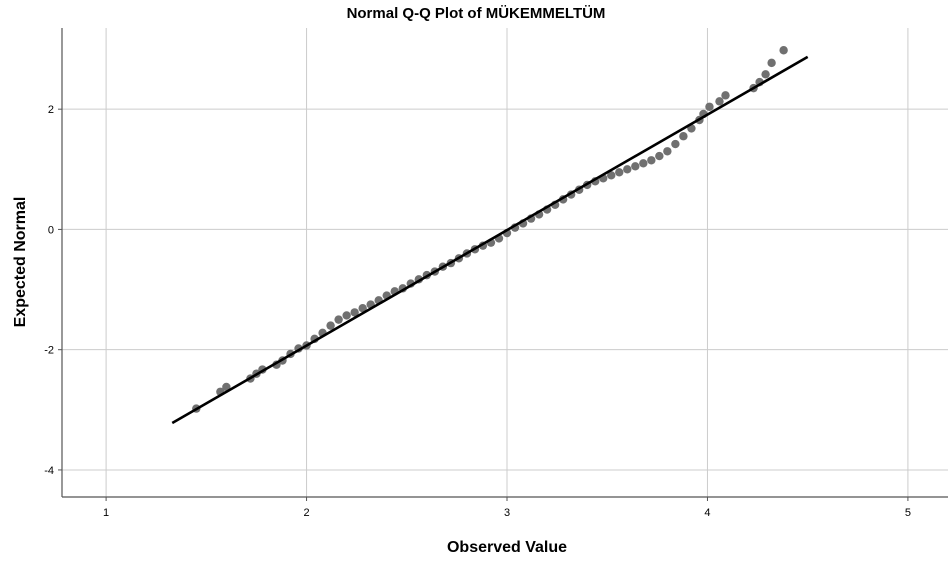 The height and width of the screenshot is (564, 948). I want to click on y-axis-label: Expected Normal, so click(20, 262).